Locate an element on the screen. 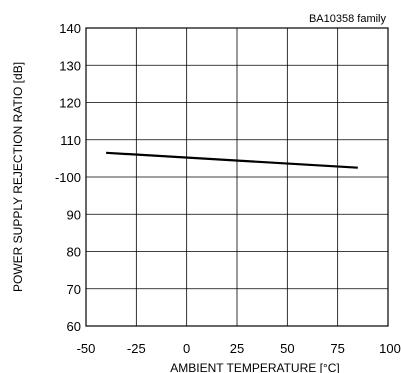 This screenshot has height=373, width=401. y-tick-label: -100 is located at coordinates (68, 177).